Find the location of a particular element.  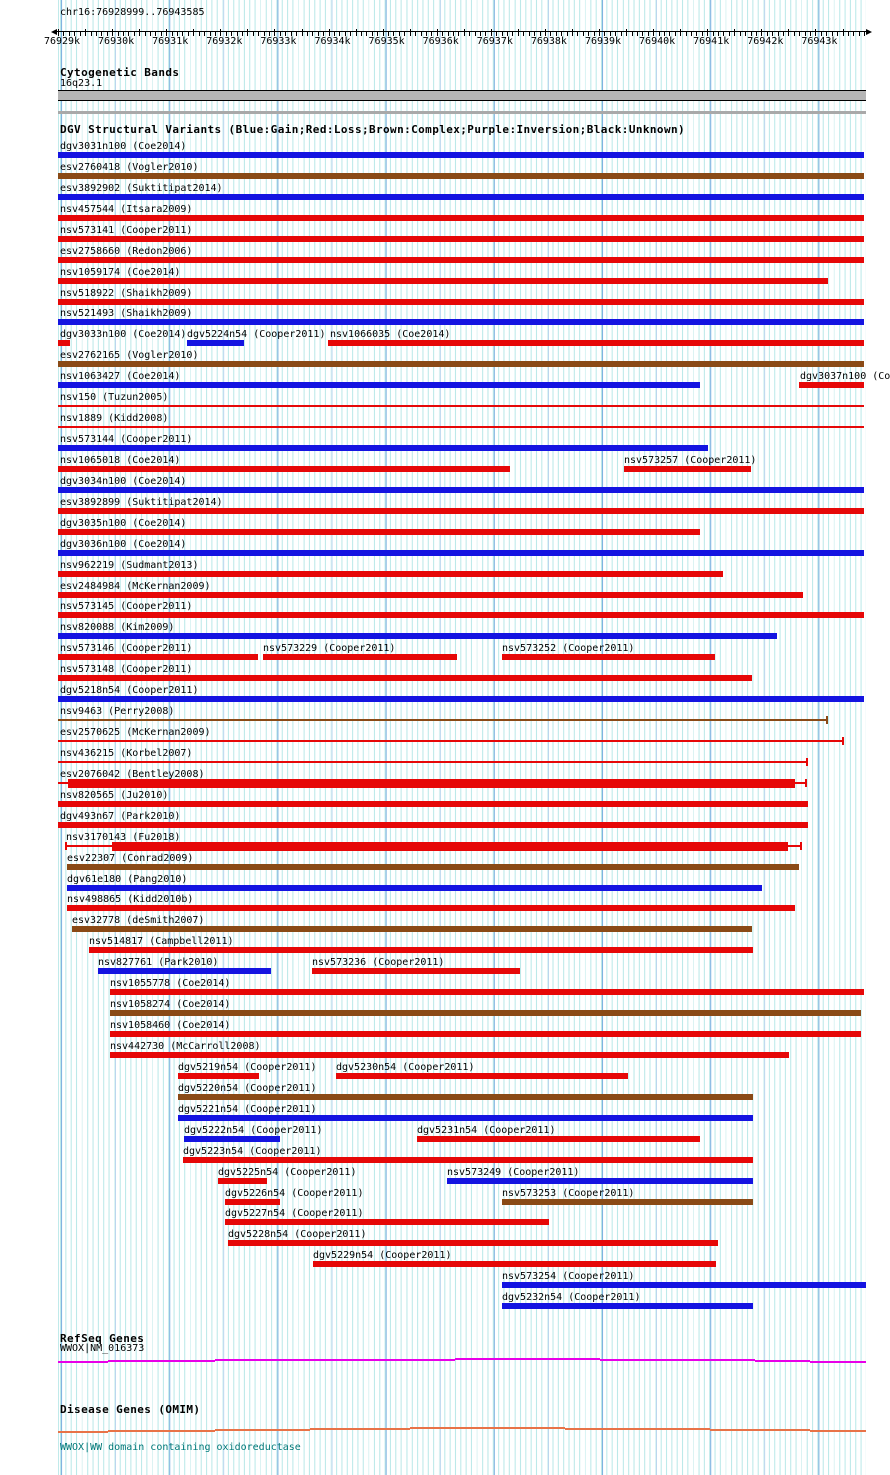

variant-label: nsv1055778 (Coe2014) is located at coordinates (170, 983).